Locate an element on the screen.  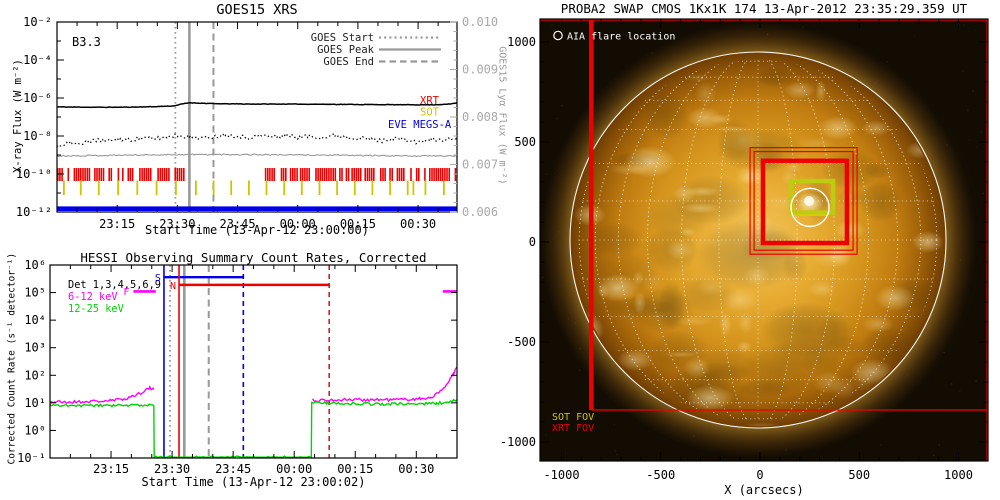
y-tick-label: 10⁰ is located at coordinates (35, 430).